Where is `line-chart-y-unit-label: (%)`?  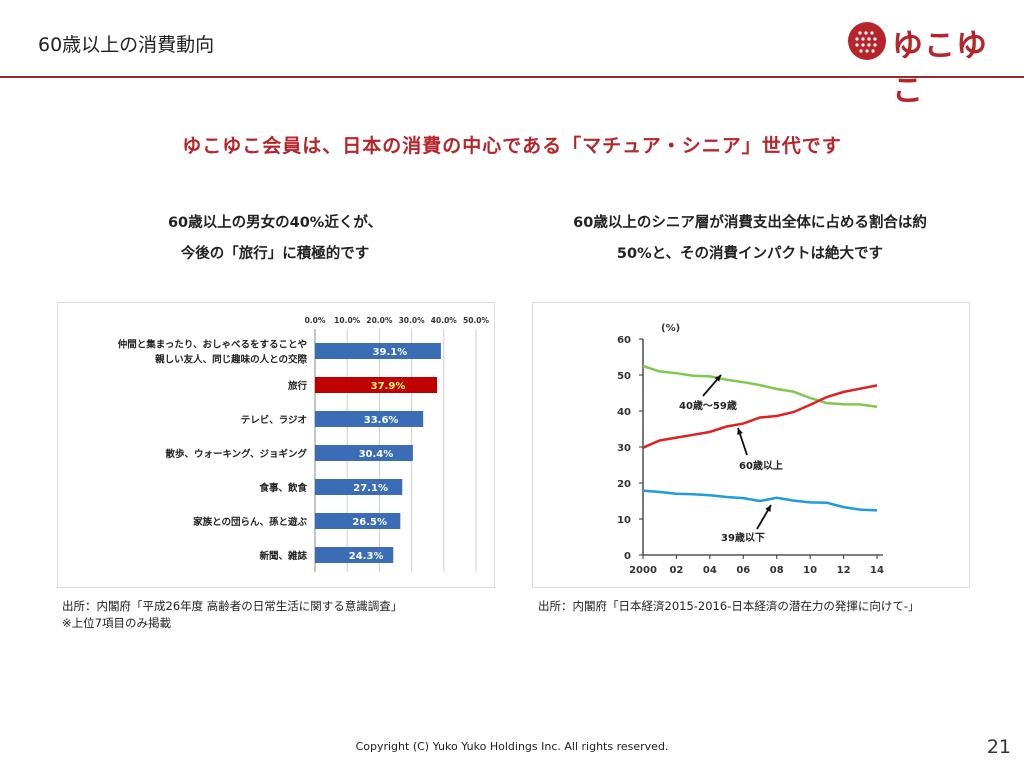
line-chart-y-unit-label: (%) is located at coordinates (670, 328).